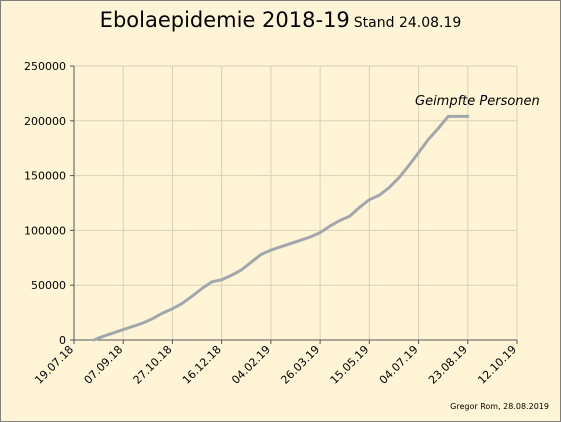 The width and height of the screenshot is (561, 422). Describe the element at coordinates (48, 285) in the screenshot. I see `y-tick-label: 50000` at that location.